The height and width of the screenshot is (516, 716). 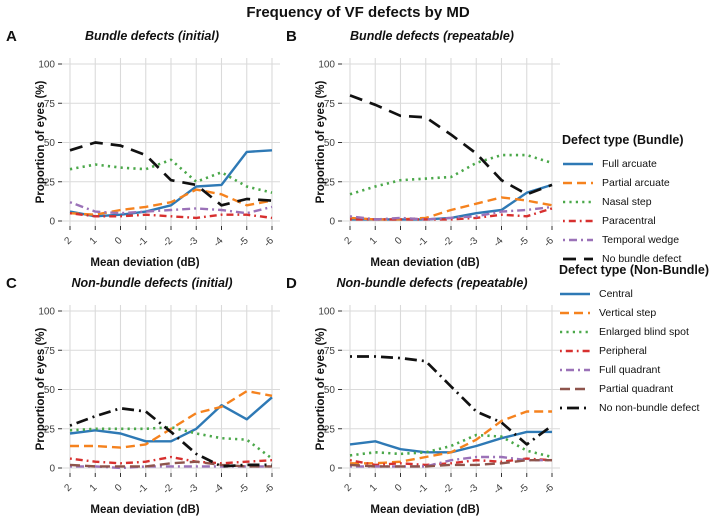 I want to click on vertical_step-line-sample-icon, so click(x=575, y=312).